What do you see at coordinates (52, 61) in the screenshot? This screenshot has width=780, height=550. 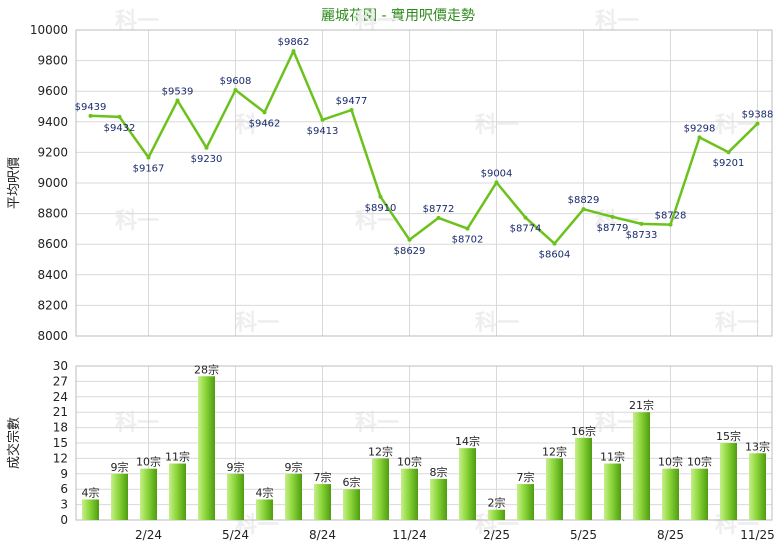 I see `line-chart-y-tick-label: 9800` at bounding box center [52, 61].